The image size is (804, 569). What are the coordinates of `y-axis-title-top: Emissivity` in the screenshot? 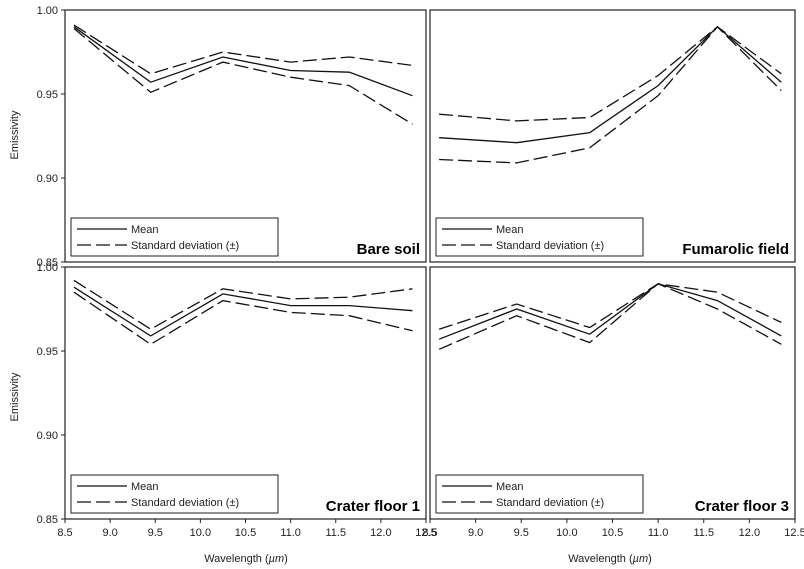 It's located at (15, 134).